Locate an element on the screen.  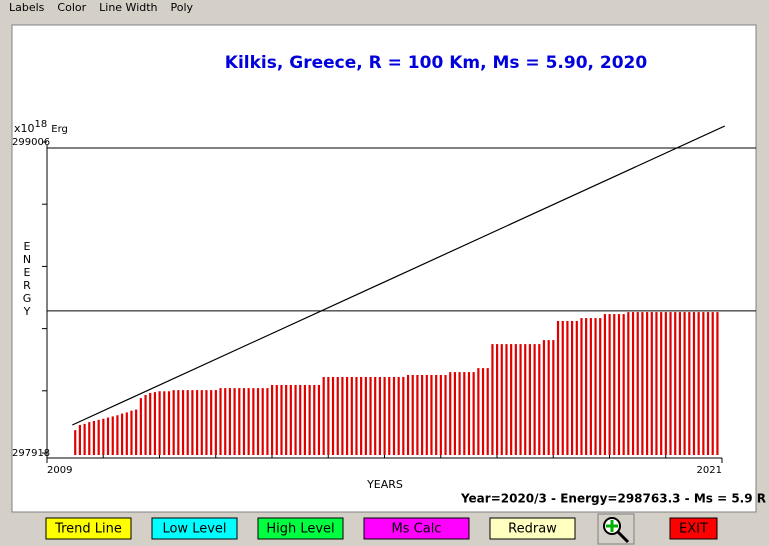
y-axis-letter: Y is located at coordinates (27, 311).